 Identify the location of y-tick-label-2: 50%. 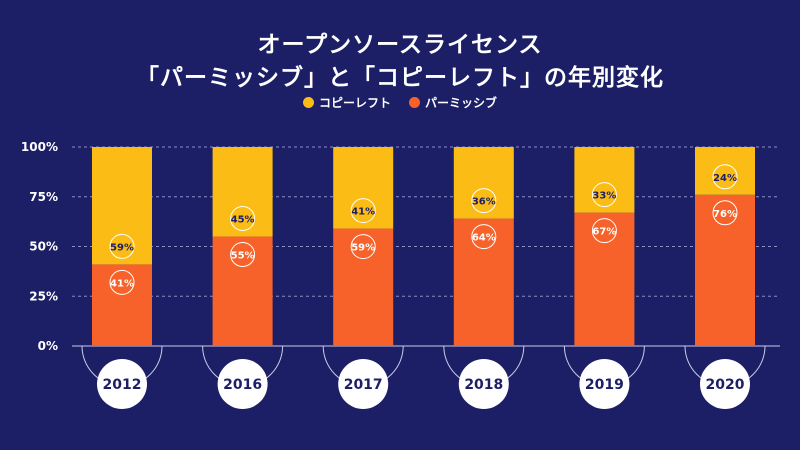
(43, 247).